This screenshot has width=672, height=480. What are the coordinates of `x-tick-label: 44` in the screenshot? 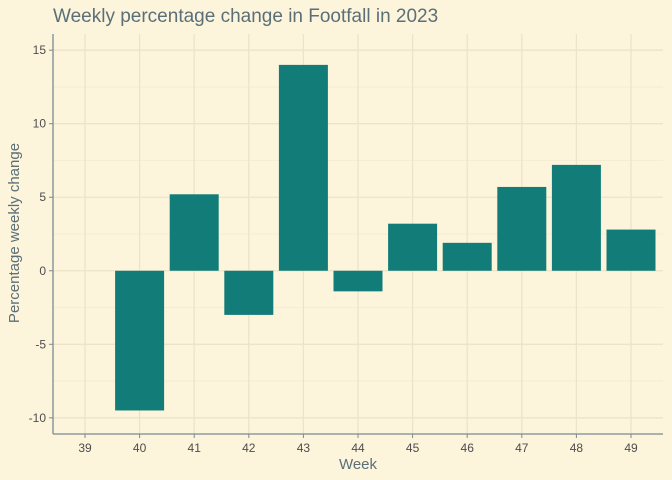 It's located at (358, 448).